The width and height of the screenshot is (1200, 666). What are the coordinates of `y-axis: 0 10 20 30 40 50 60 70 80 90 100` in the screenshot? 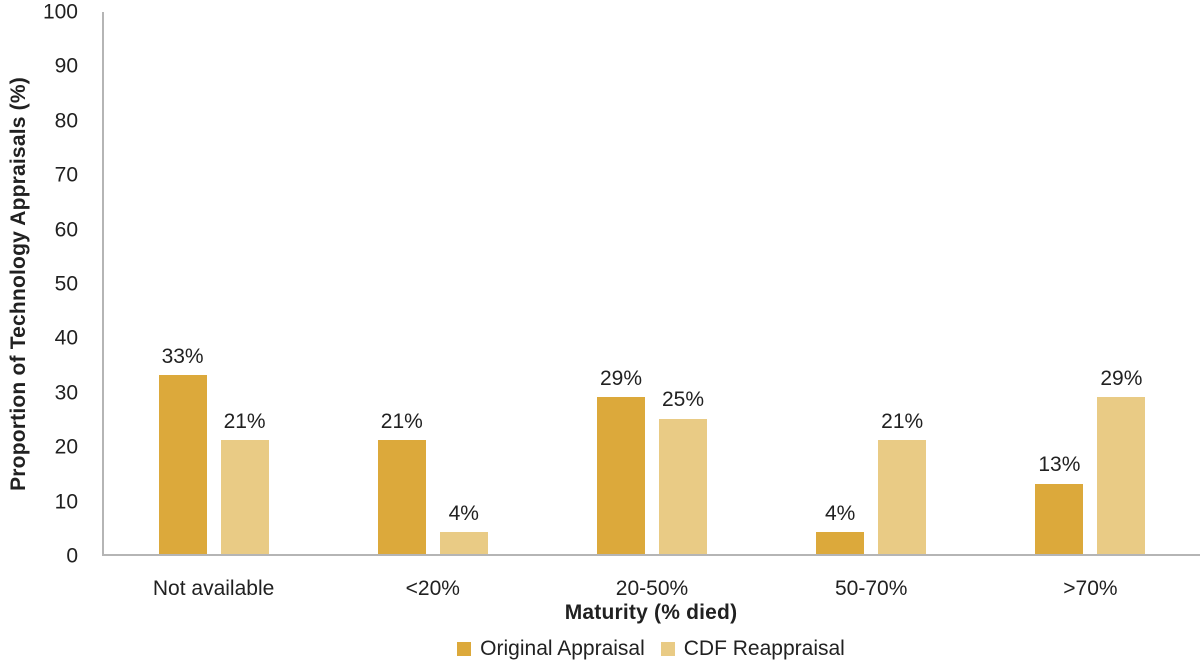 It's located at (39, 284).